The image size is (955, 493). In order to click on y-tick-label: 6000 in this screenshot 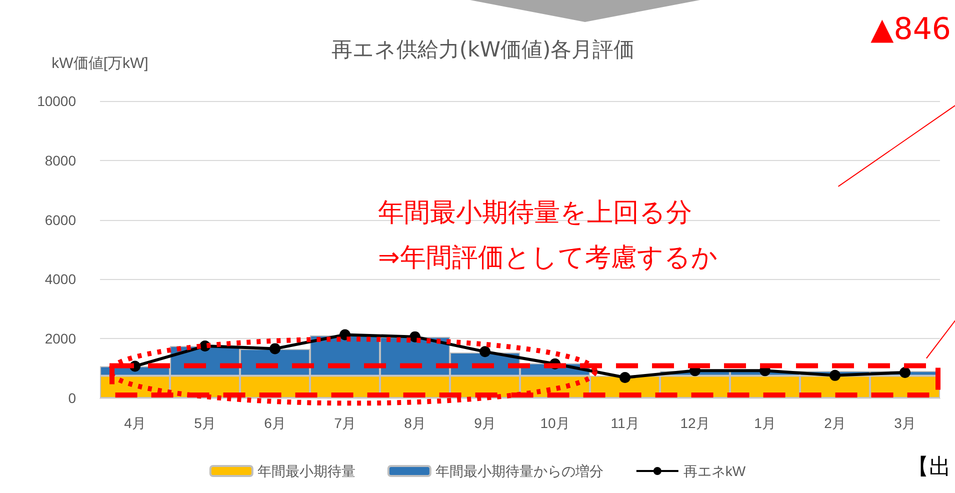, I will do `click(60, 220)`.